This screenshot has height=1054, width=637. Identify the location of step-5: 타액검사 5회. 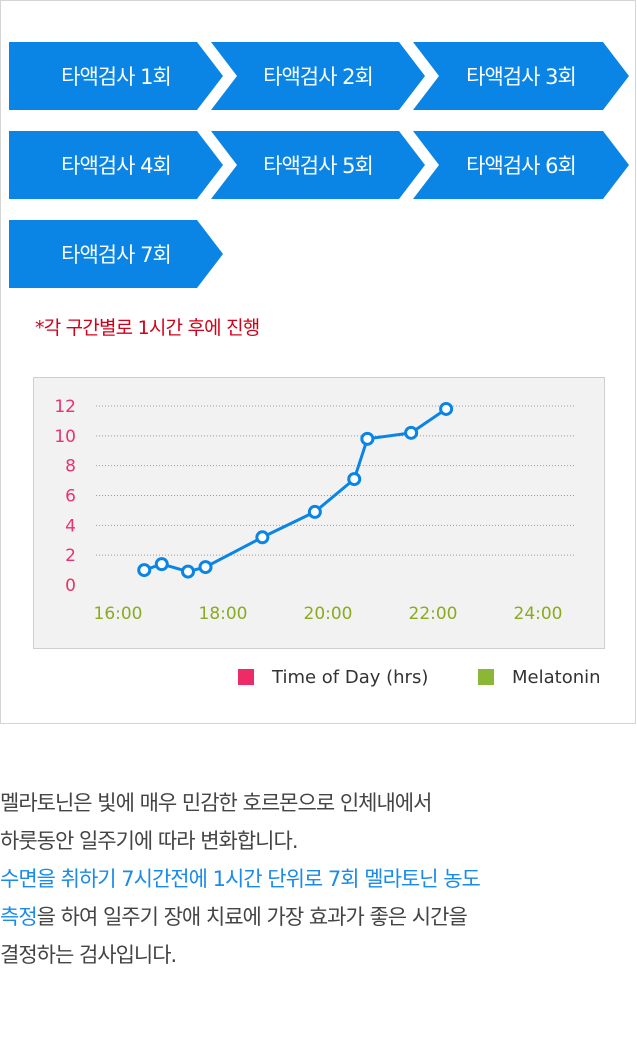
(318, 165).